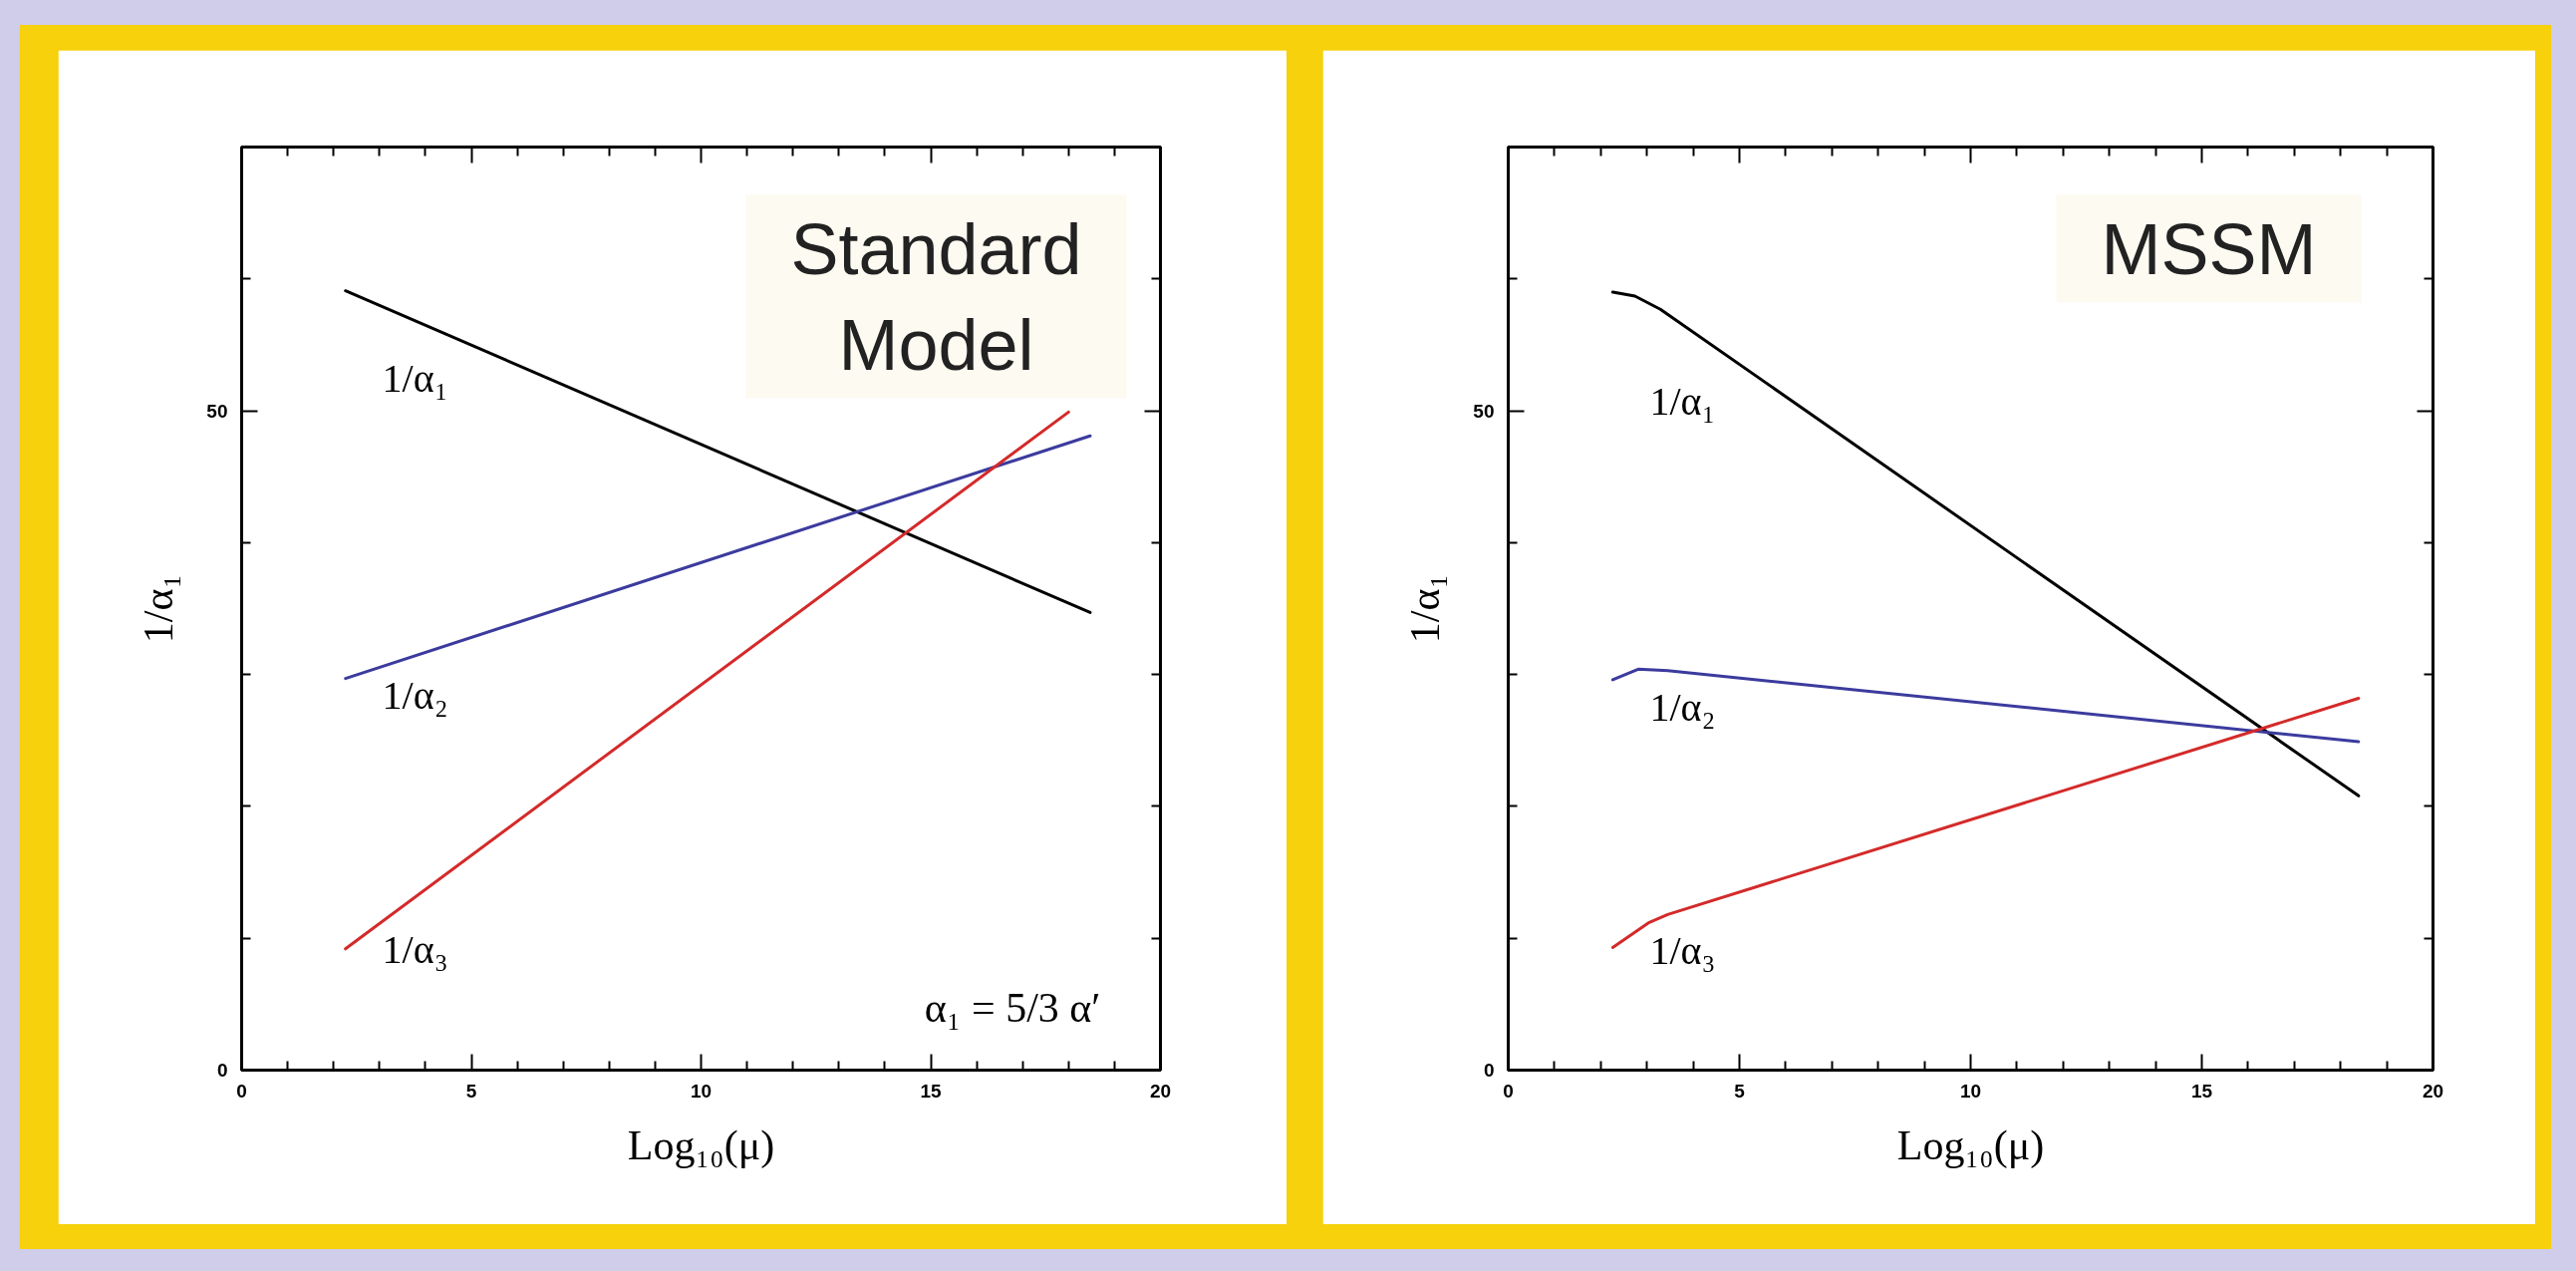  I want to click on text: Standard Model, so click(936, 296).